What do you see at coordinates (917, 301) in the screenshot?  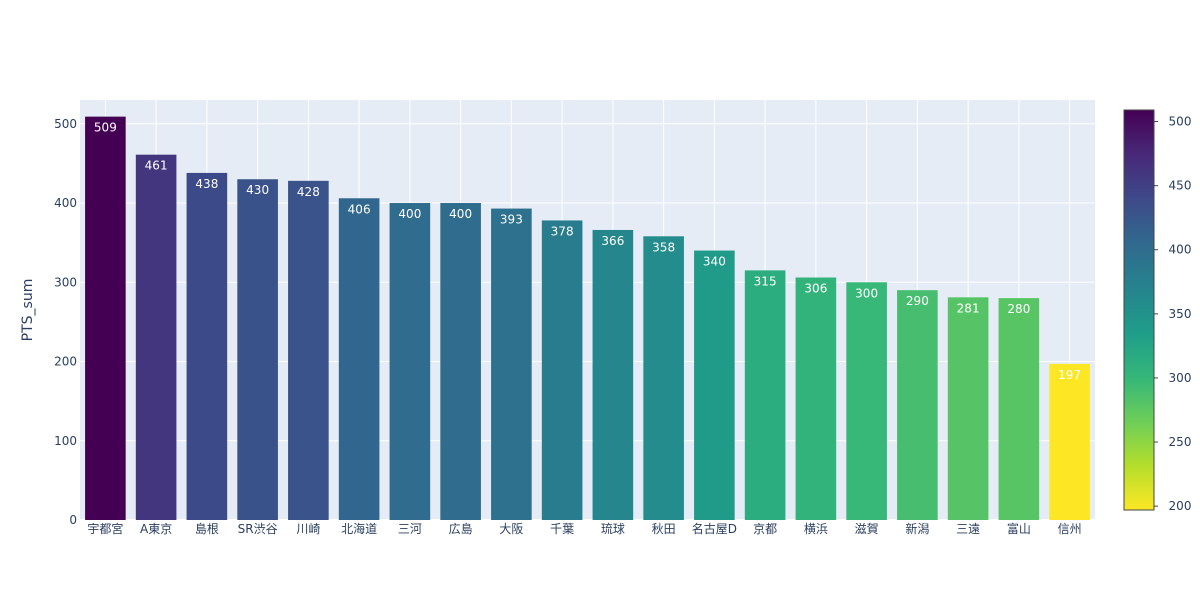 I see `bar-value-label: 290` at bounding box center [917, 301].